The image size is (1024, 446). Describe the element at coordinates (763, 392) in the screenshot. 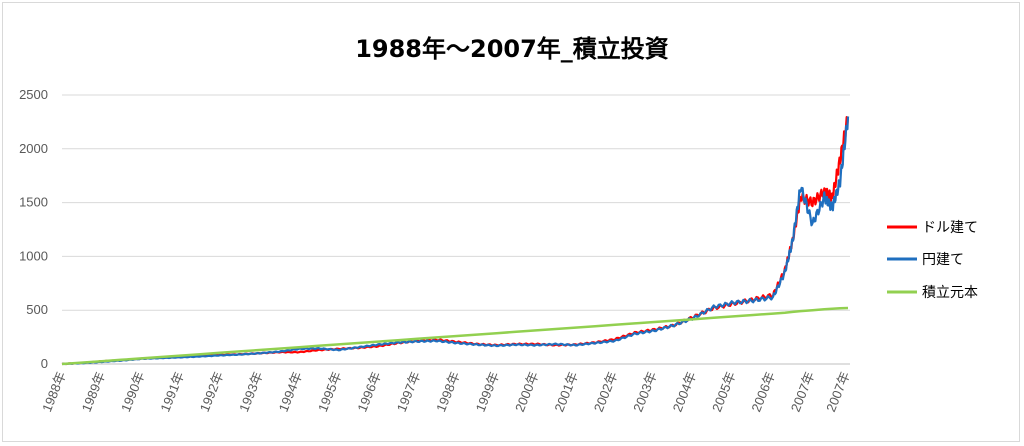

I see `x-tick-label: 2006年` at that location.